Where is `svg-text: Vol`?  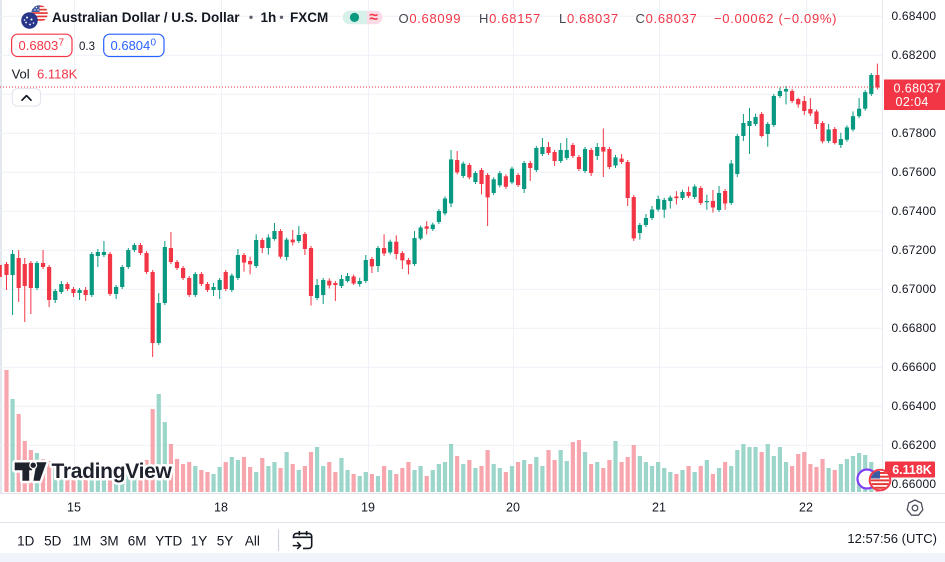 svg-text: Vol is located at coordinates (21, 74).